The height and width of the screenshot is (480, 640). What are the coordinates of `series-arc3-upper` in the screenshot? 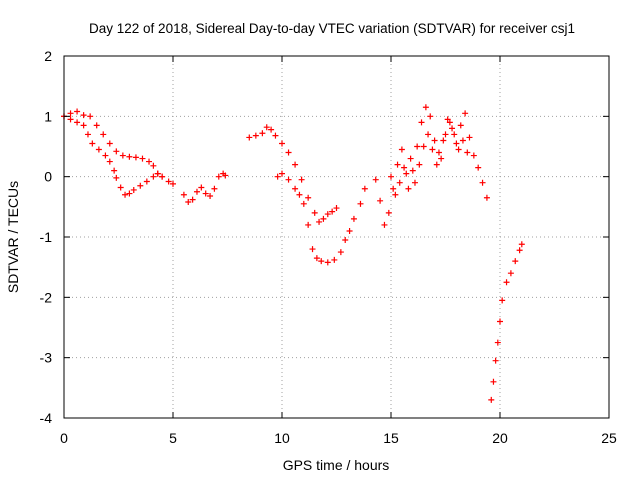 It's located at (293, 174).